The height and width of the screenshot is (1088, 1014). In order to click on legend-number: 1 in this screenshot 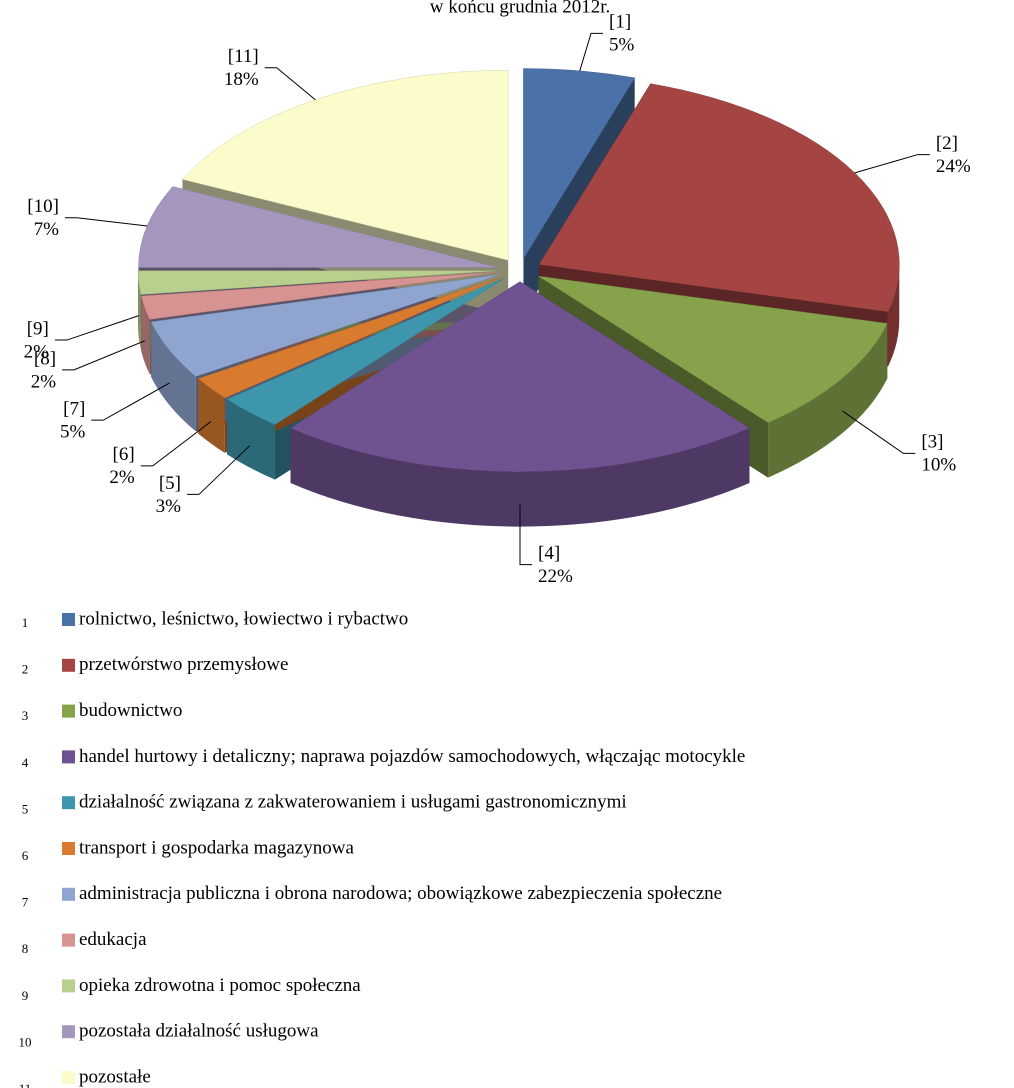, I will do `click(25, 622)`.